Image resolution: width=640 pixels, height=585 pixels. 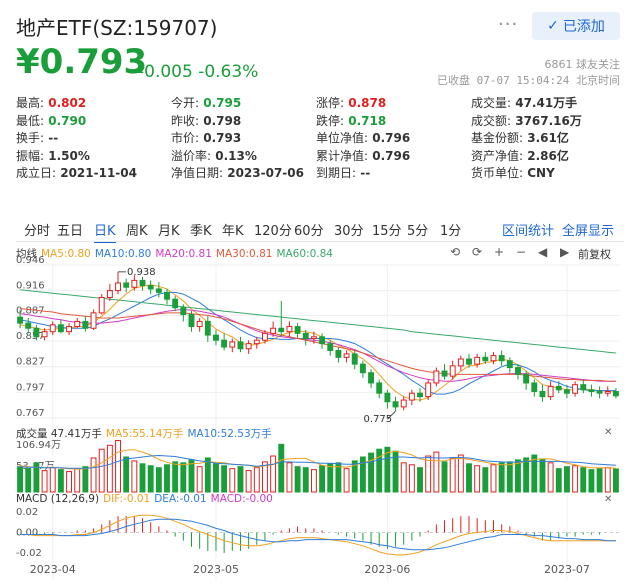 What do you see at coordinates (51, 120) in the screenshot?
I see `quote-col1-row-1: 最低: 0.790` at bounding box center [51, 120].